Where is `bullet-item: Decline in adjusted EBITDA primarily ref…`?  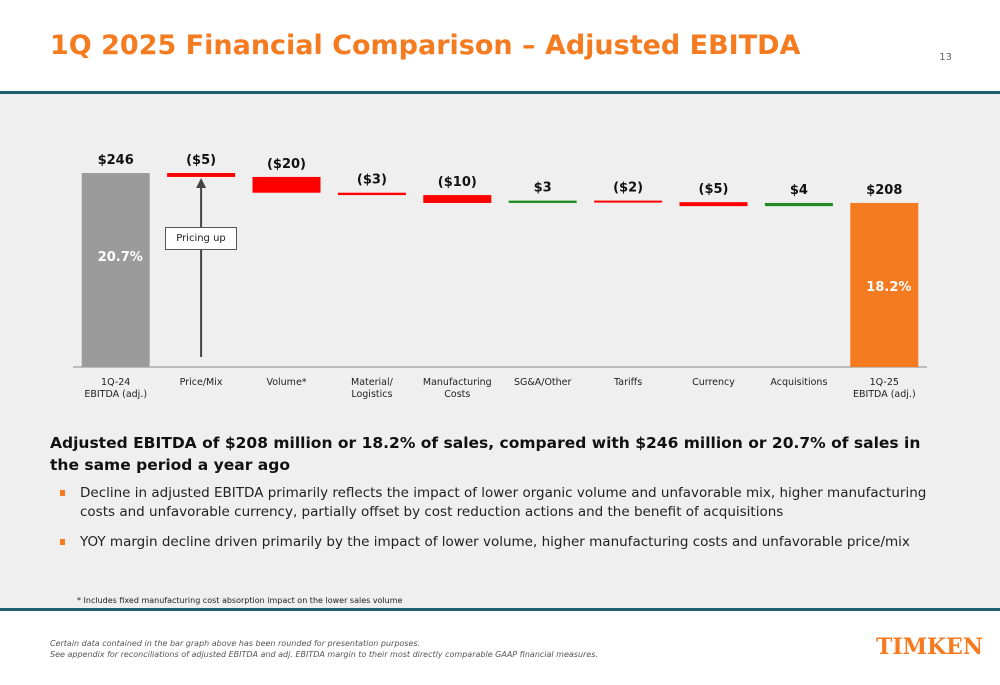
bullet-item: Decline in adjusted EBITDA primarily ref… is located at coordinates (500, 503).